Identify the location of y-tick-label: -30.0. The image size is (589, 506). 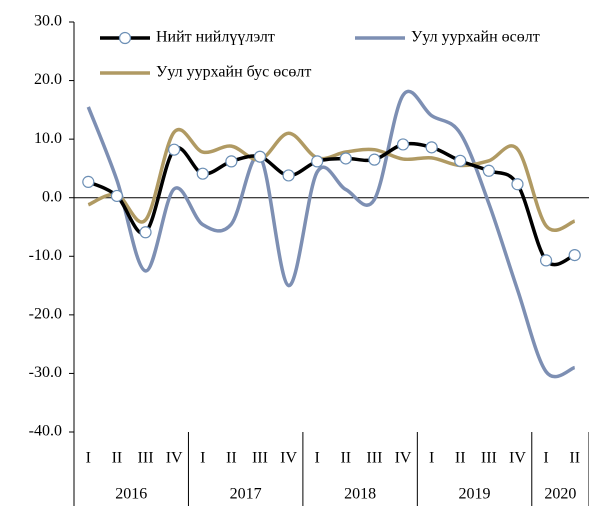
(45, 372).